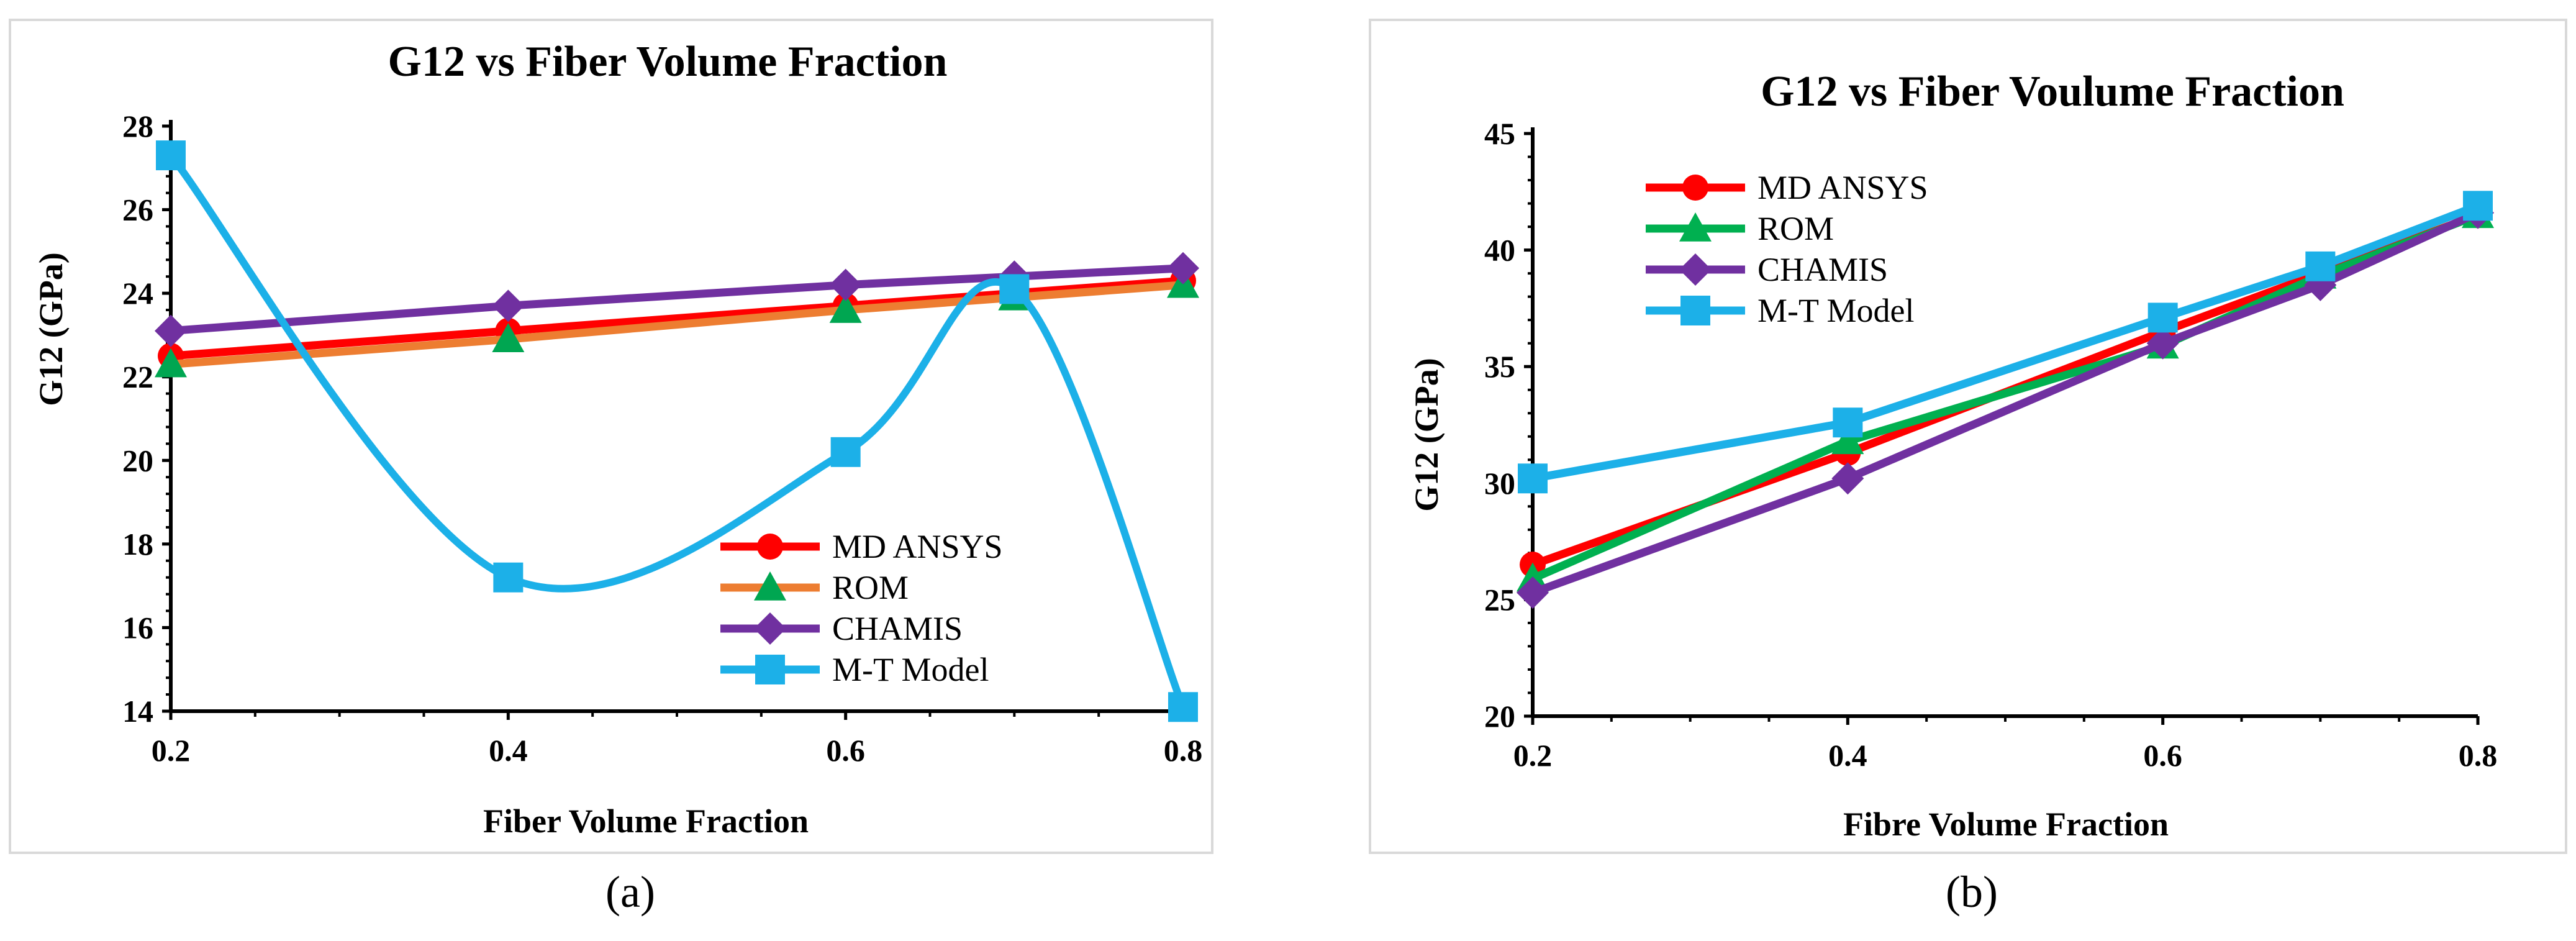  Describe the element at coordinates (677, 299) in the screenshot. I see `series-chamis` at that location.